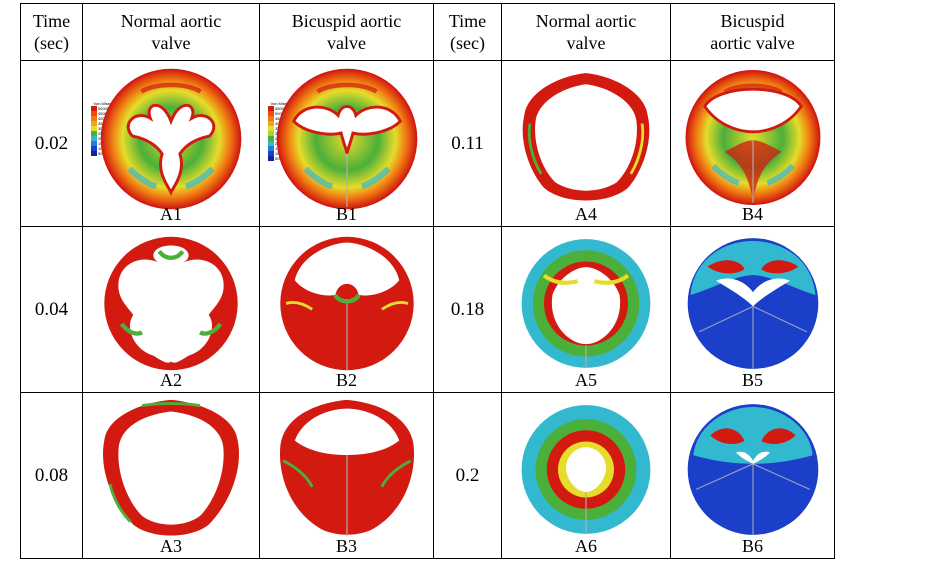 Image resolution: width=941 pixels, height=568 pixels. I want to click on header-bicuspid: Bicuspid aortic valve, so click(346, 32).